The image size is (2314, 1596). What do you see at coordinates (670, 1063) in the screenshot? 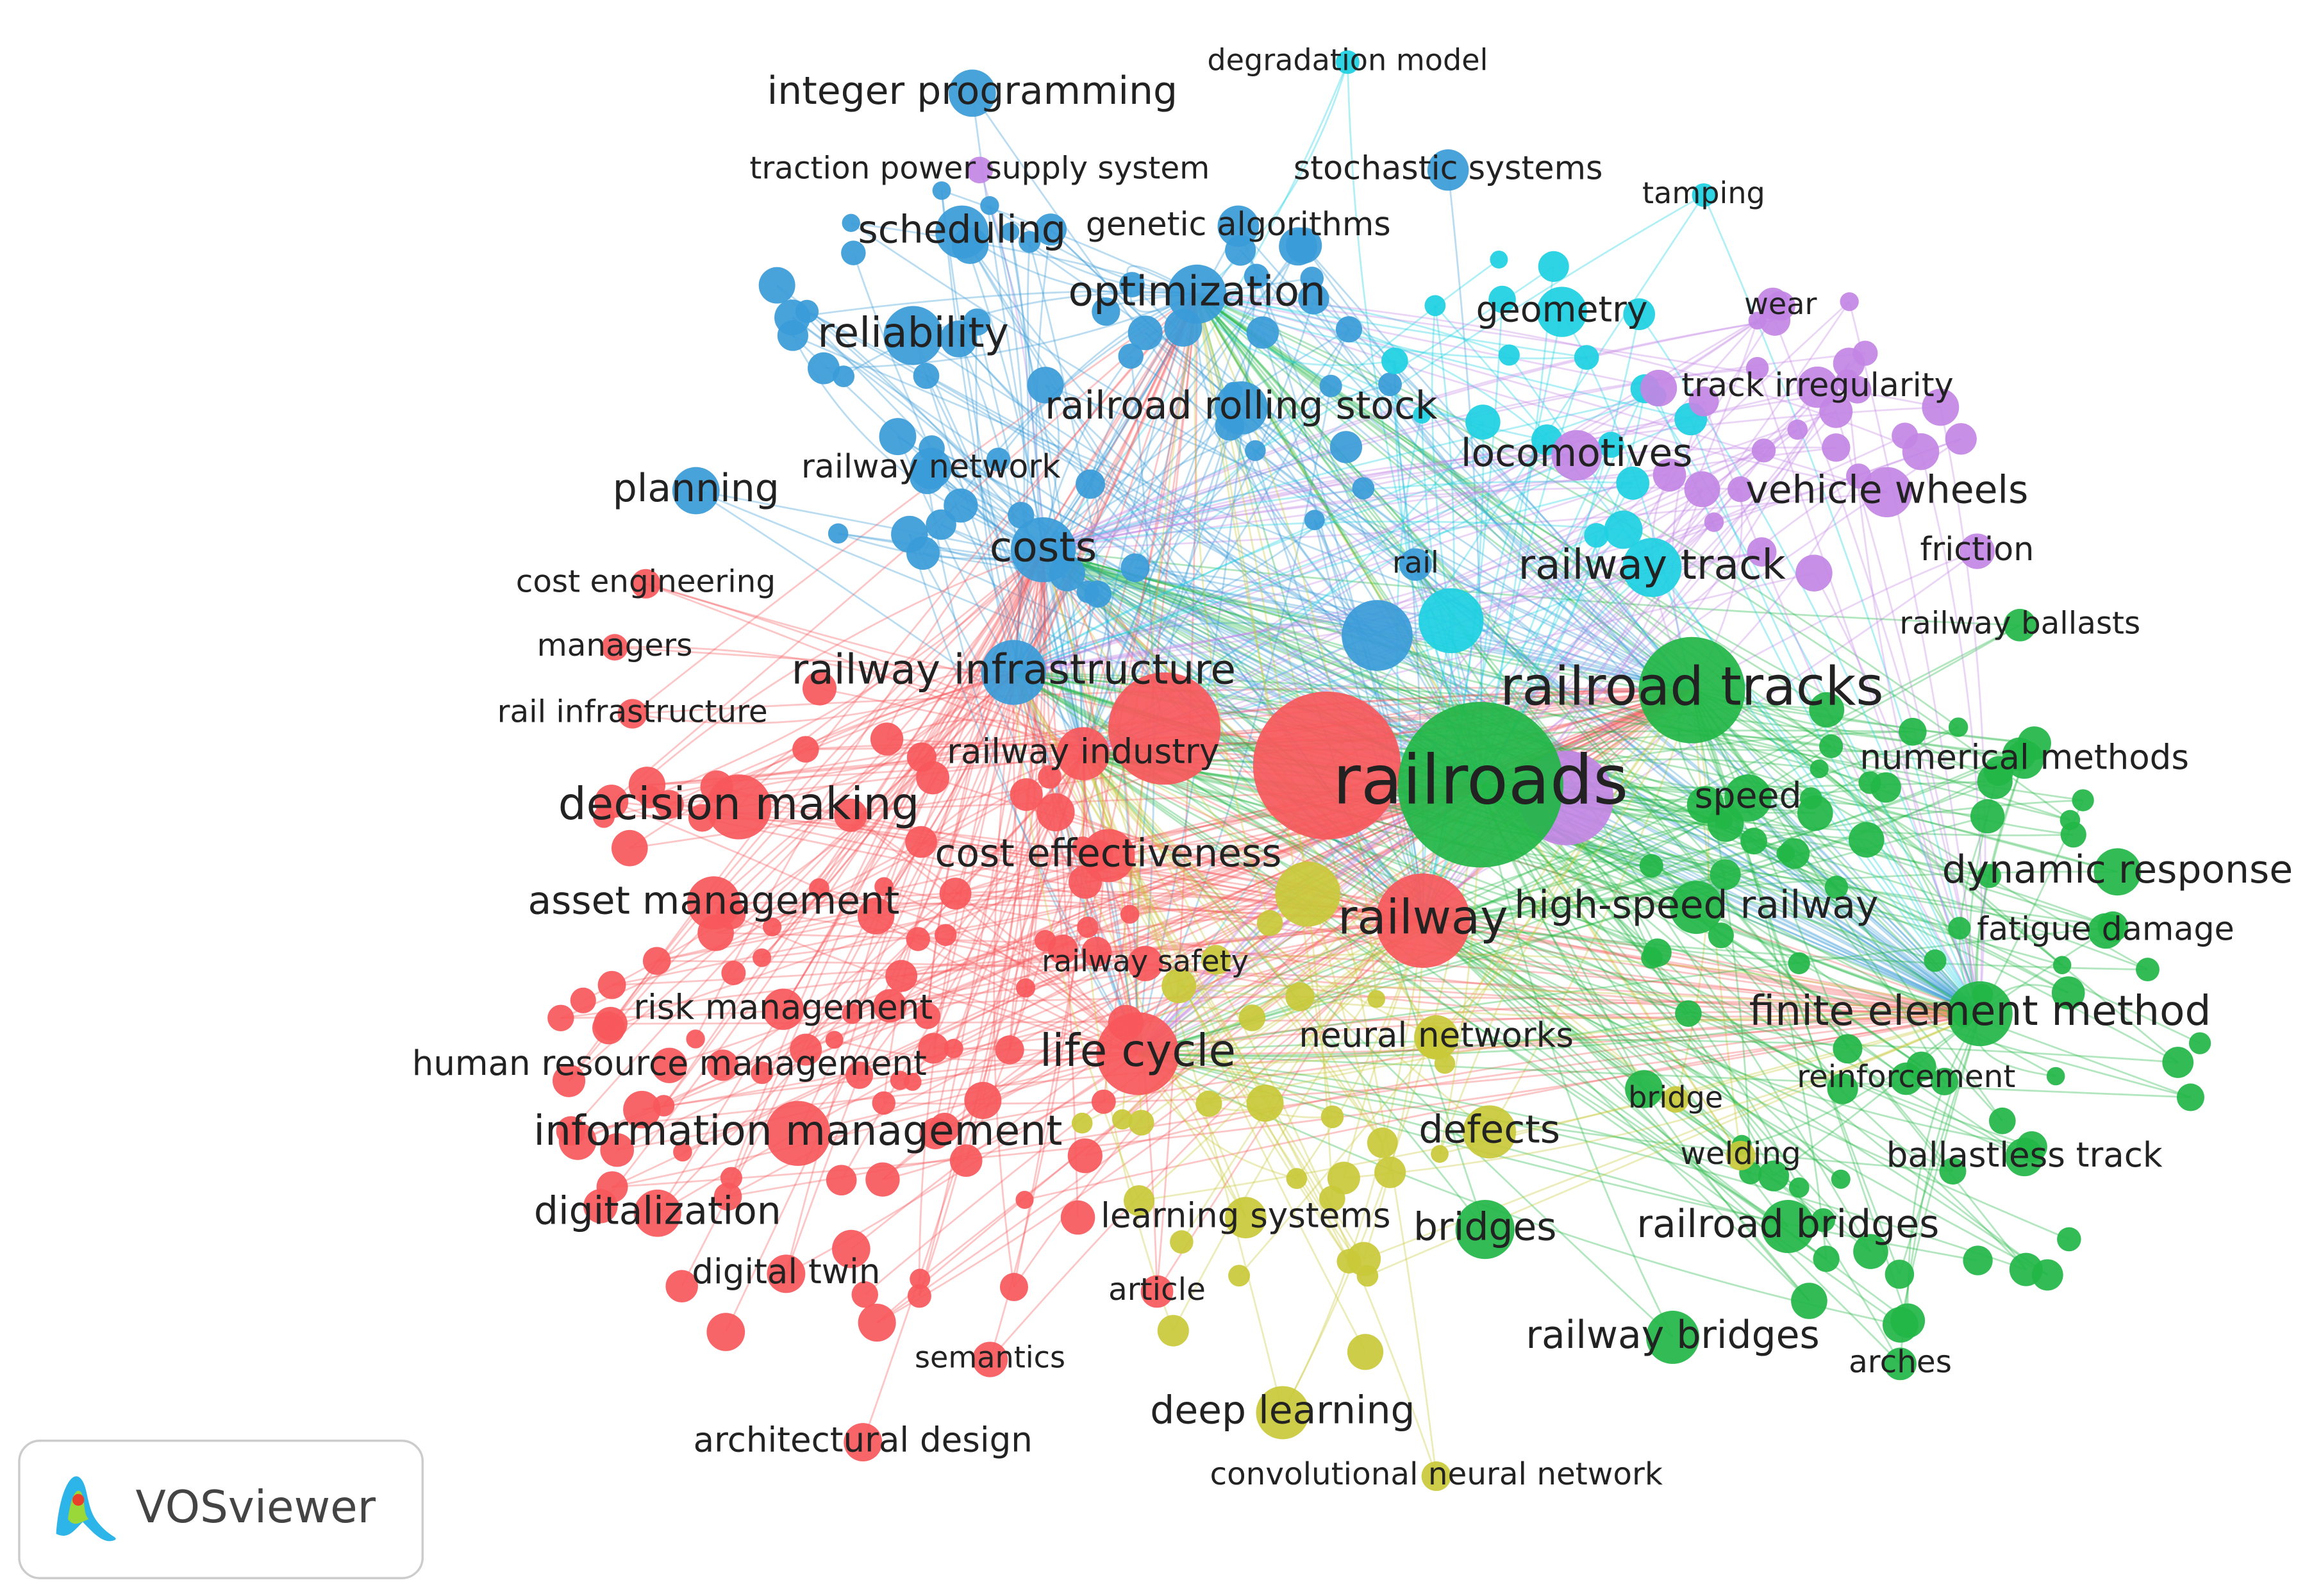
I see `node-label: human resource management` at bounding box center [670, 1063].